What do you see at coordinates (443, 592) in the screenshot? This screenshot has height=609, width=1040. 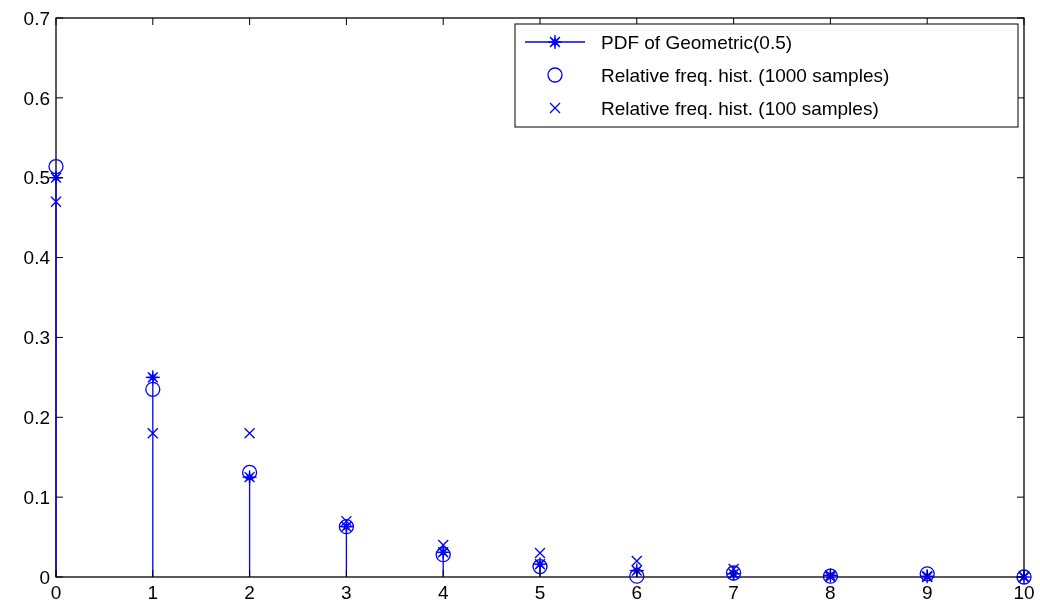 I see `x-tick-label: 4` at bounding box center [443, 592].